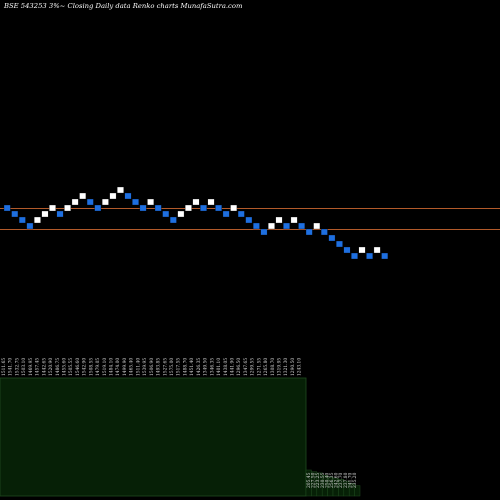 The height and width of the screenshot is (500, 500). Describe the element at coordinates (64, 367) in the screenshot. I see `x-tick-label: 1455.60` at that location.